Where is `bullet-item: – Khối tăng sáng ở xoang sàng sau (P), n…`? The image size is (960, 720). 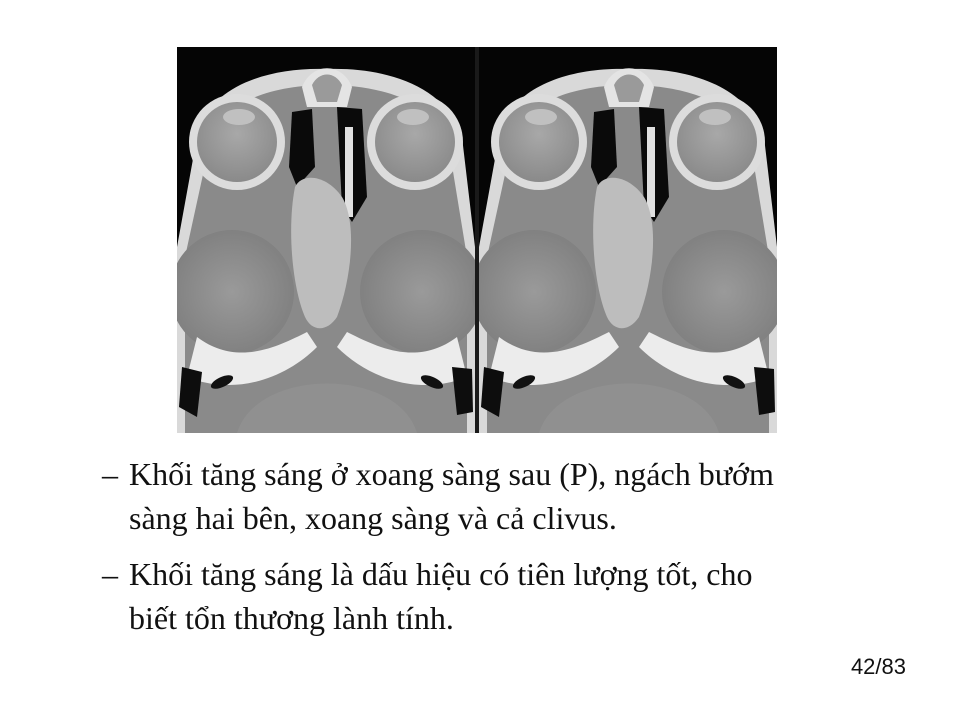 bullet-item: – Khối tăng sáng ở xoang sàng sau (P), n… is located at coordinates (502, 496).